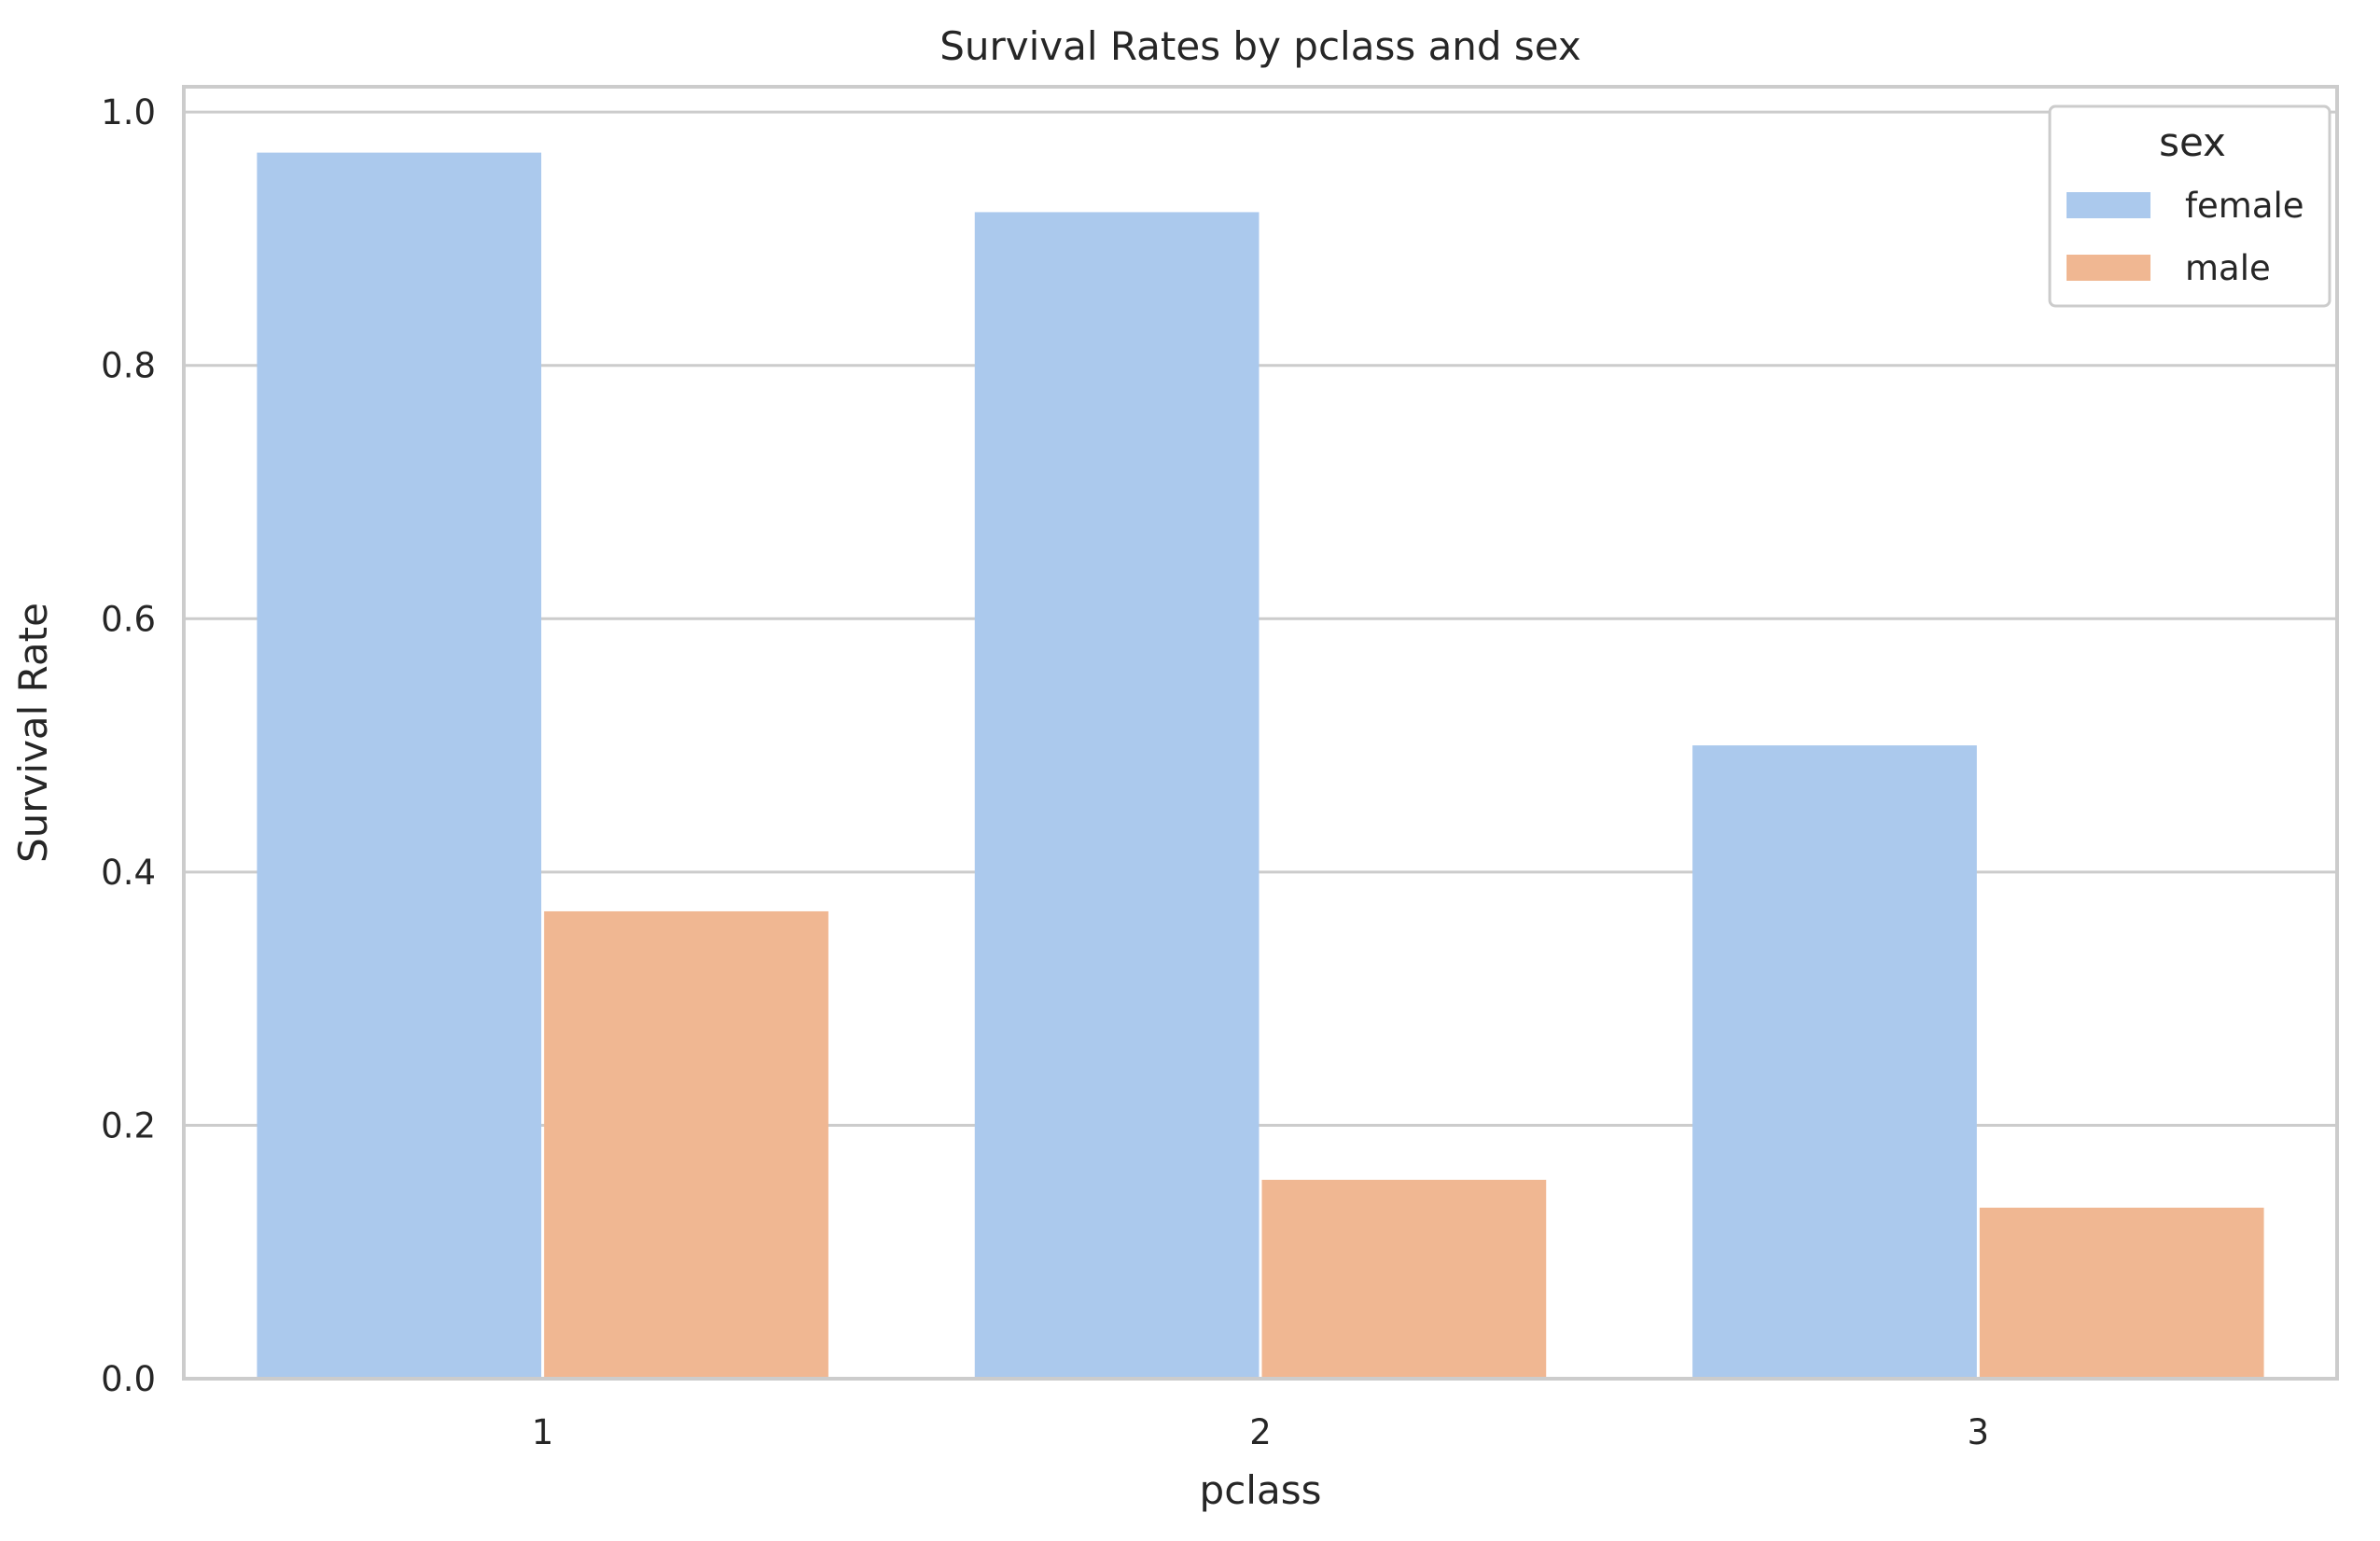 The height and width of the screenshot is (1541, 2380). I want to click on x-axis-ticks: 1 2 3, so click(1260, 1432).